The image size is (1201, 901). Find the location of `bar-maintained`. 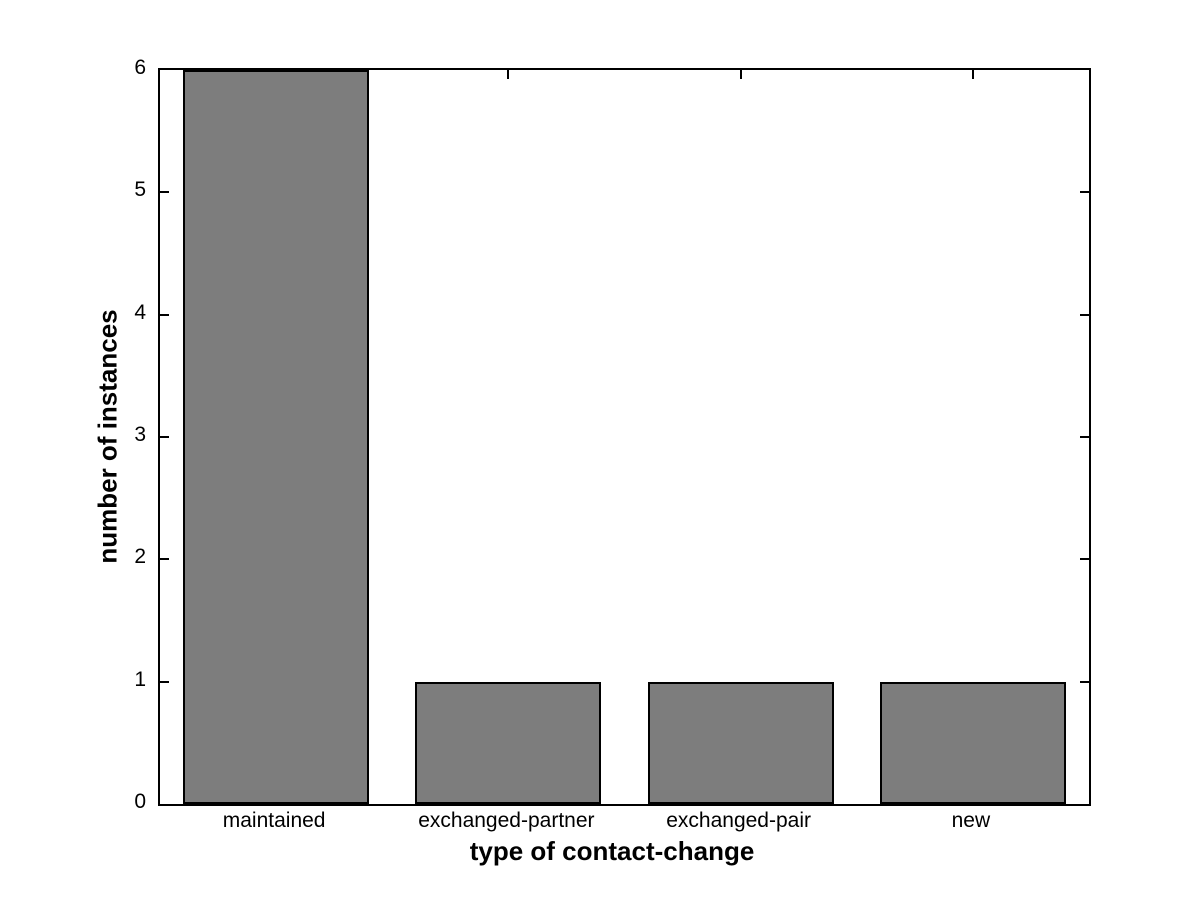

bar-maintained is located at coordinates (276, 437).